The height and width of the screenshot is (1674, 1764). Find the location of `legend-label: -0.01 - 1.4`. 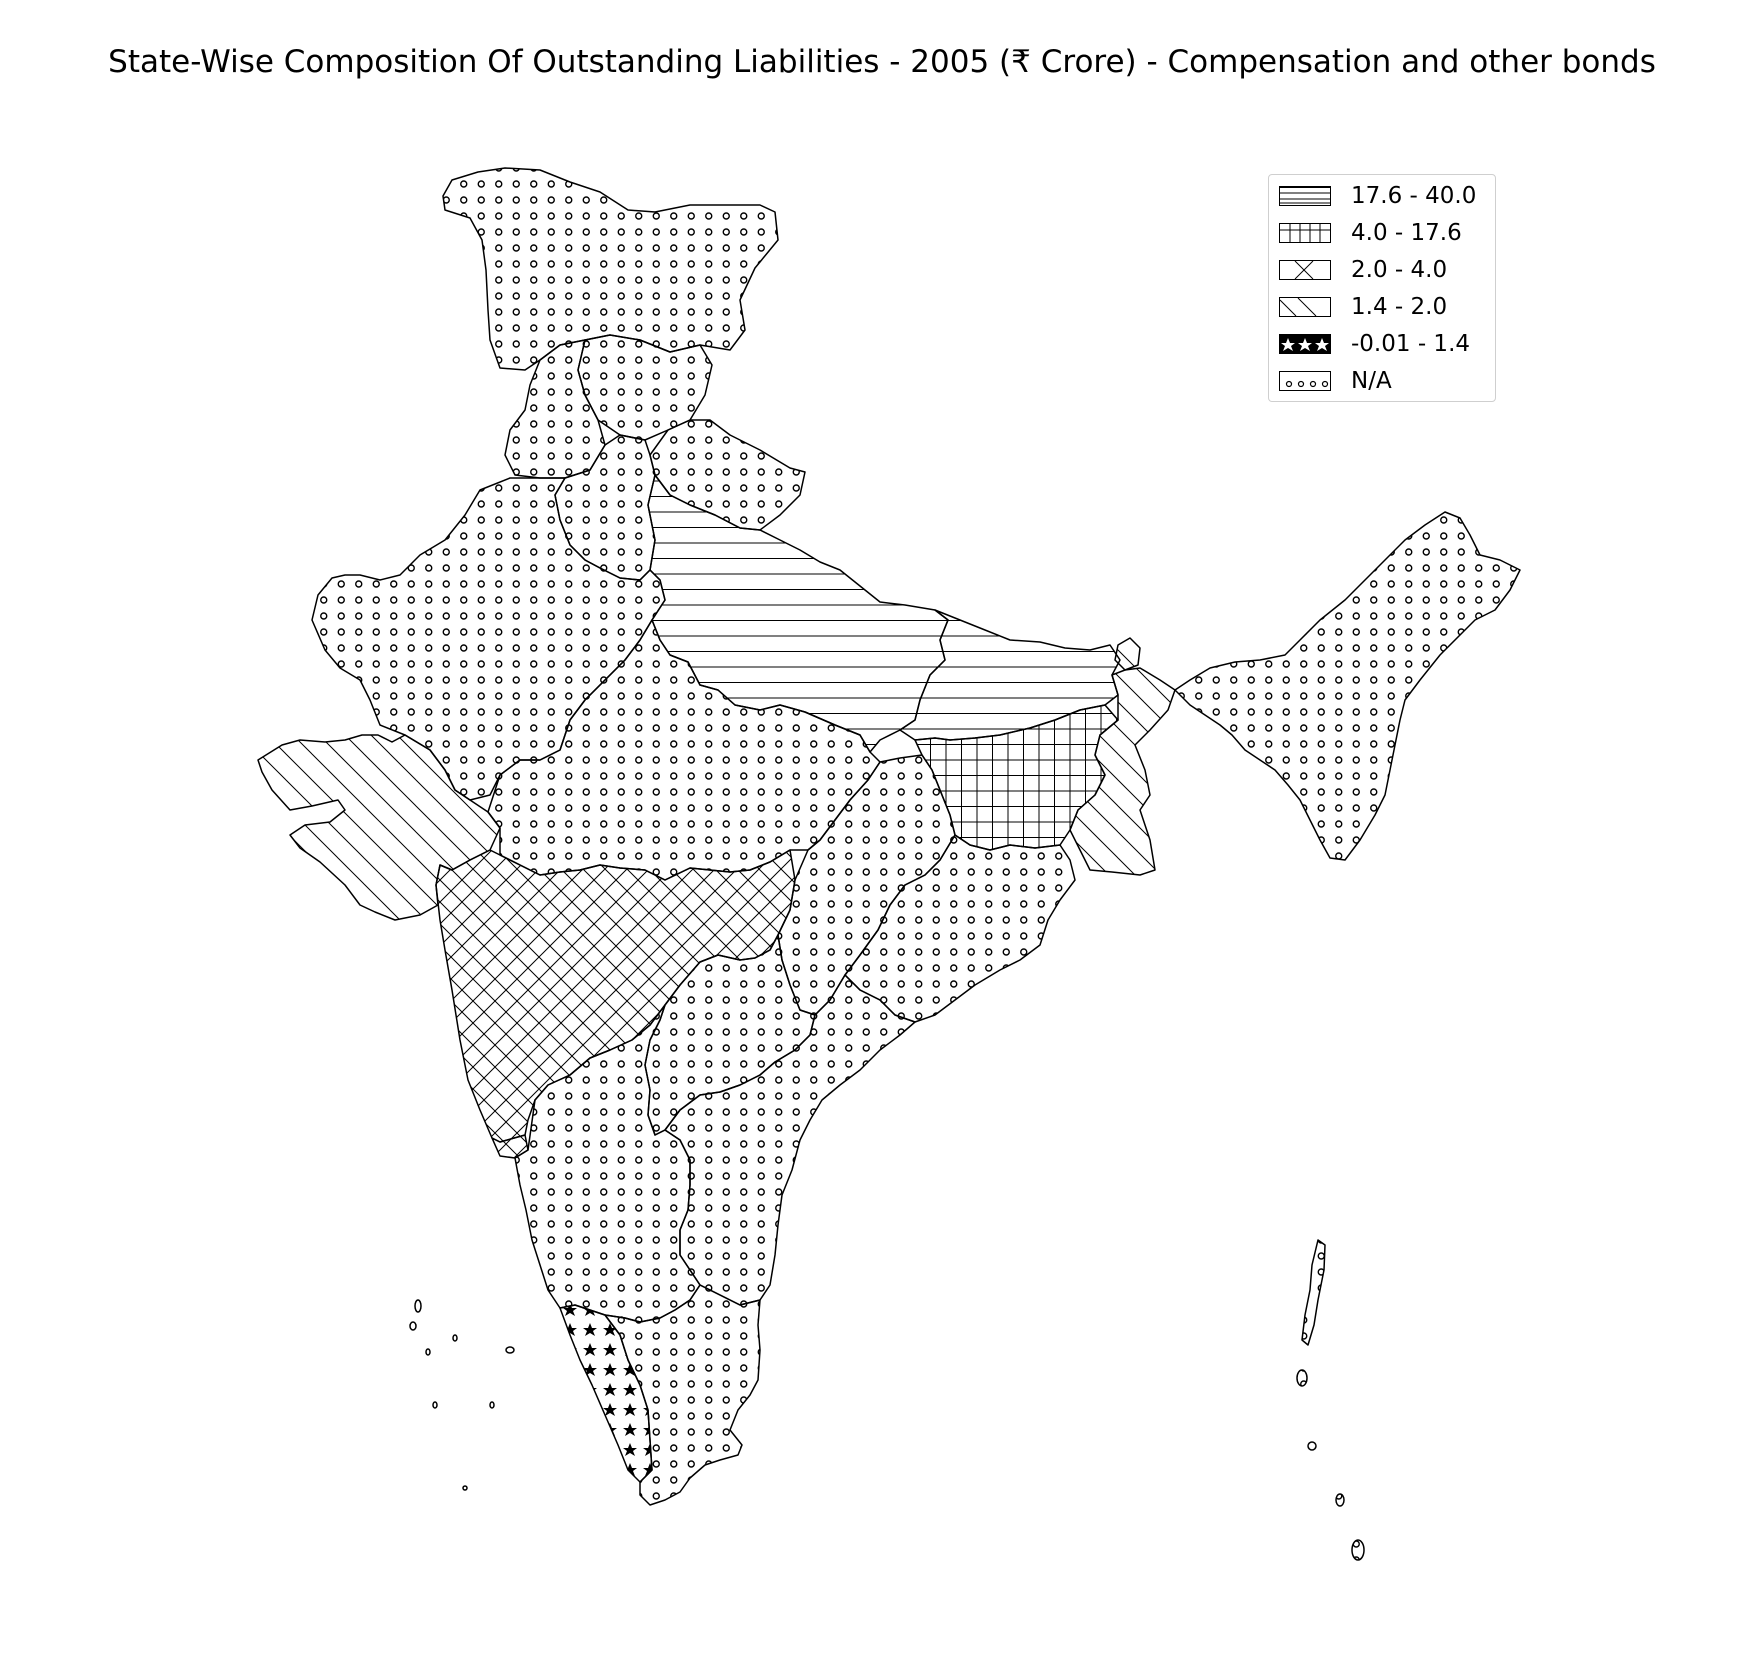

legend-label: -0.01 - 1.4 is located at coordinates (1411, 344).